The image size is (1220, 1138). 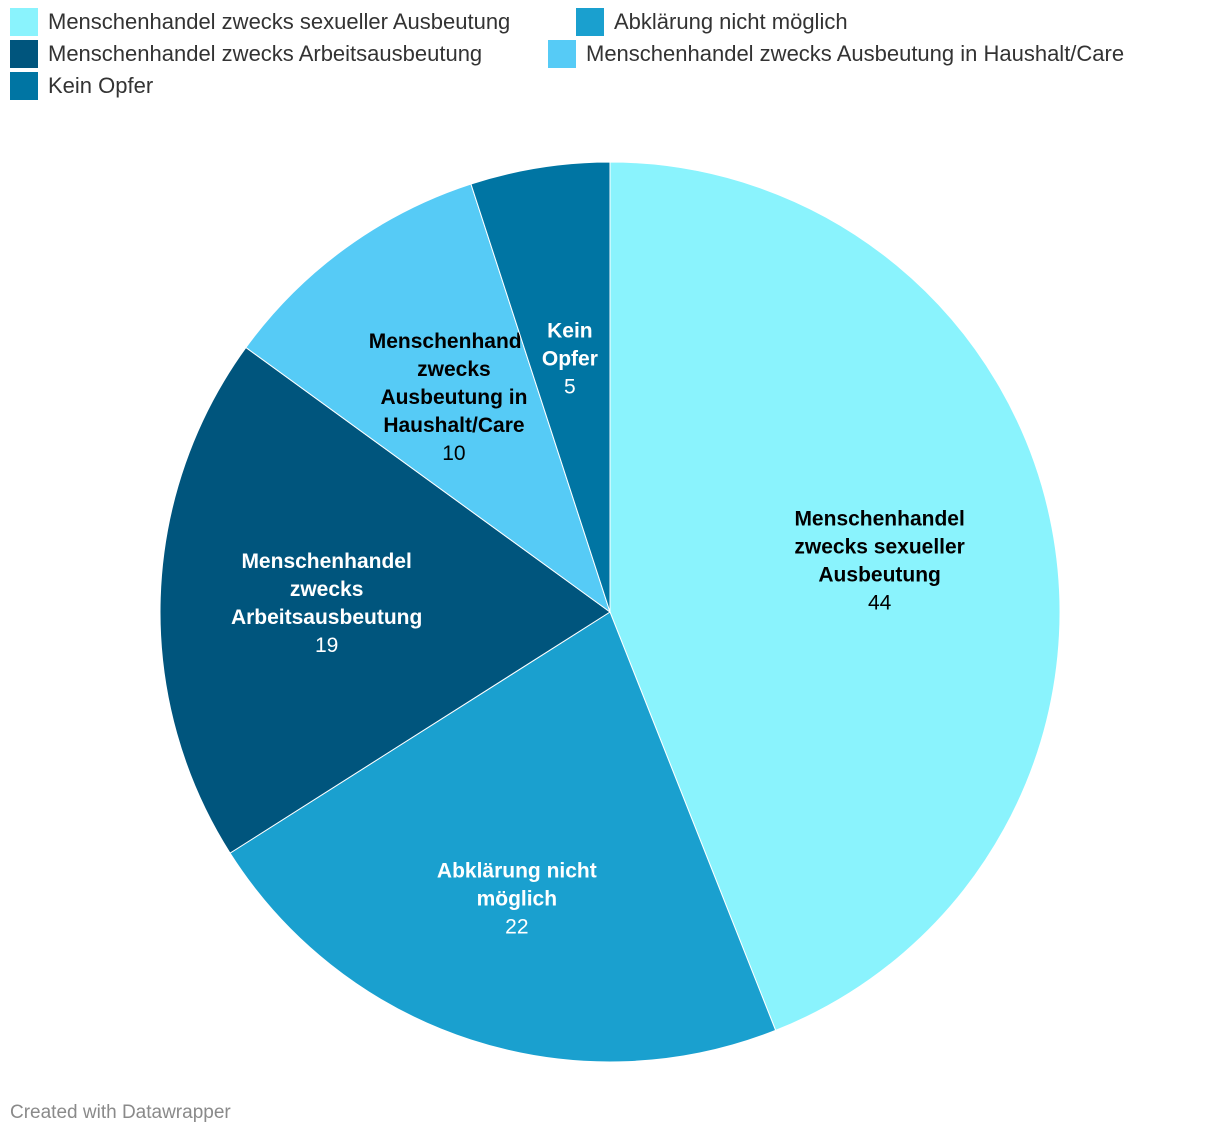 I want to click on slice-label-line: Arbeitsausbeutung, so click(x=326, y=617).